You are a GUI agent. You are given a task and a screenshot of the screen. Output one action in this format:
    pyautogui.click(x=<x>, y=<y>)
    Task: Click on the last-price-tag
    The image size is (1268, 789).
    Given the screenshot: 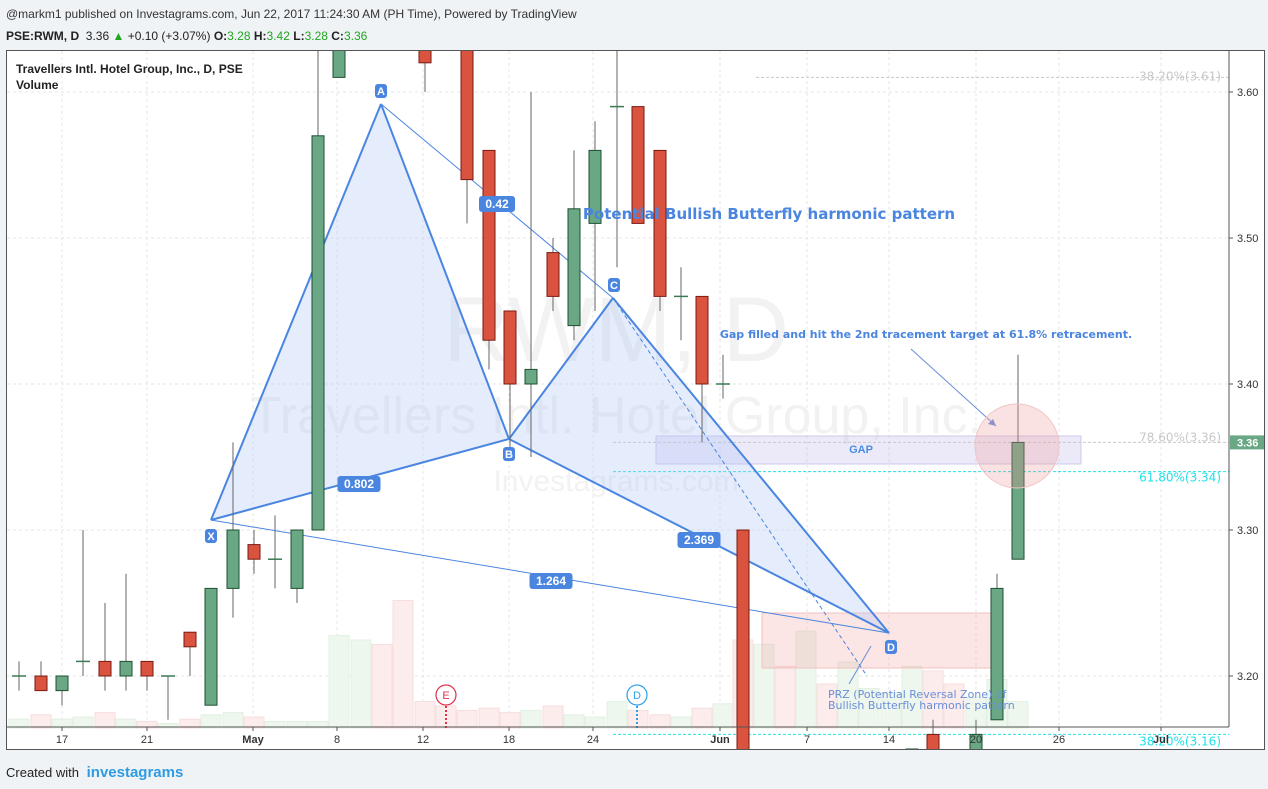 What is the action you would take?
    pyautogui.click(x=1247, y=442)
    